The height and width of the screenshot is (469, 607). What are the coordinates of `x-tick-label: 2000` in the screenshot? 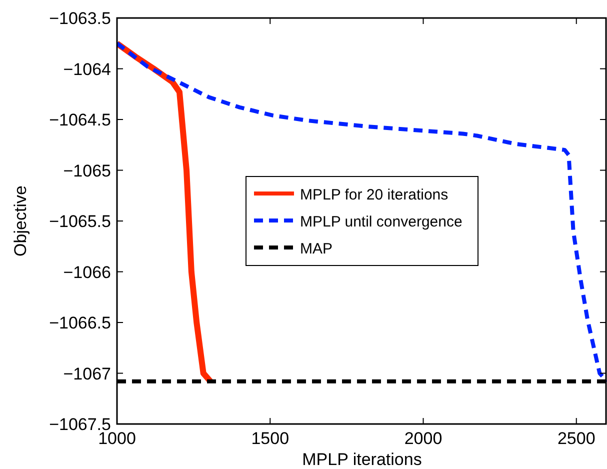 It's located at (423, 438).